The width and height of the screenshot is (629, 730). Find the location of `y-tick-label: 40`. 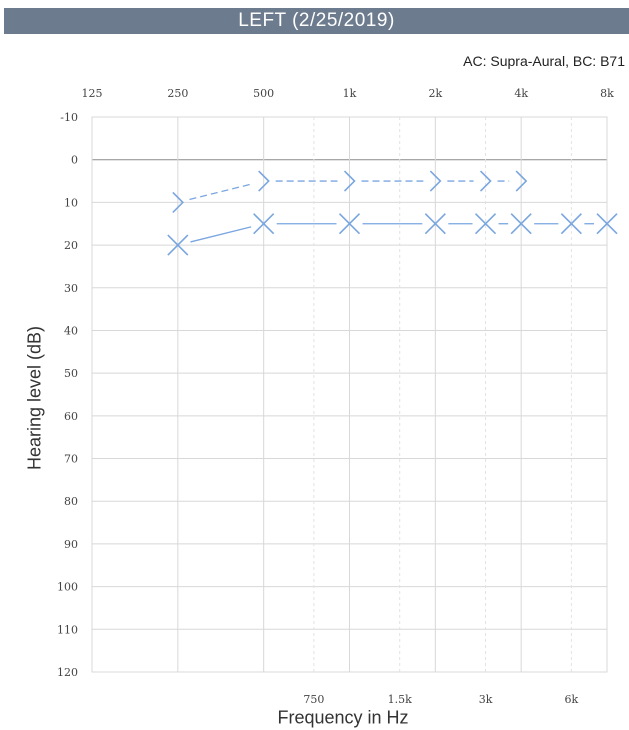

y-tick-label: 40 is located at coordinates (71, 330).